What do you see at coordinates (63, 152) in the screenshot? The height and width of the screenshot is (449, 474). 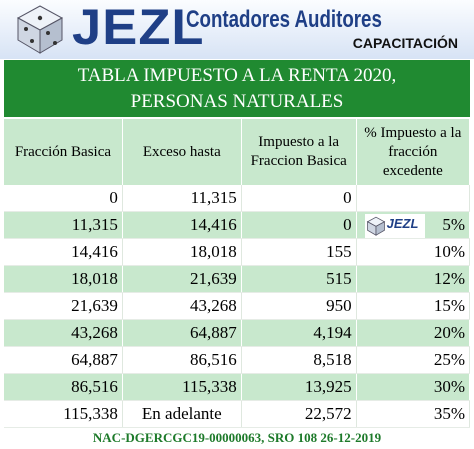 I see `header-fraccion-basica: Fracción Basica` at bounding box center [63, 152].